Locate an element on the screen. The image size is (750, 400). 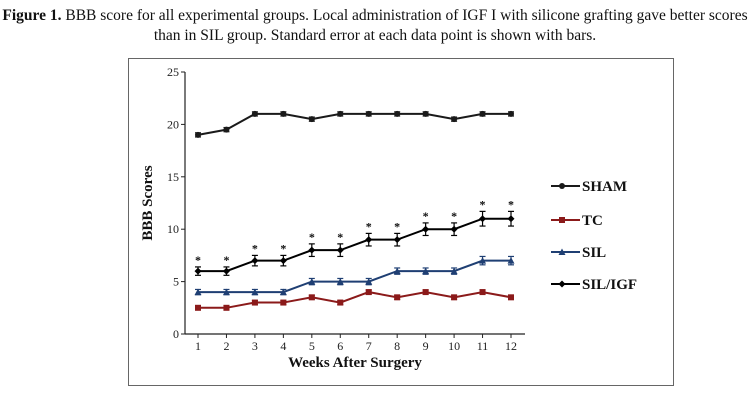
series-tc is located at coordinates (354, 300).